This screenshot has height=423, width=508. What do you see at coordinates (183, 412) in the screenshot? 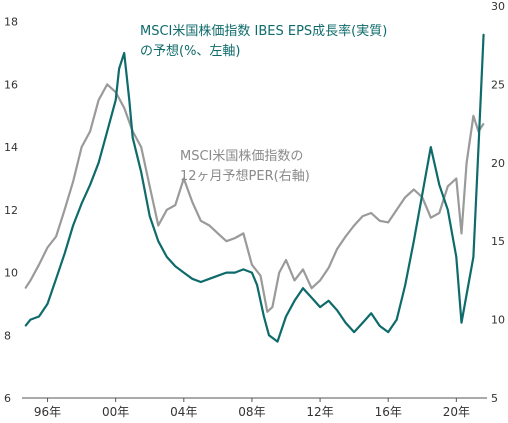
I see `x-tick-label: 04年` at bounding box center [183, 412].